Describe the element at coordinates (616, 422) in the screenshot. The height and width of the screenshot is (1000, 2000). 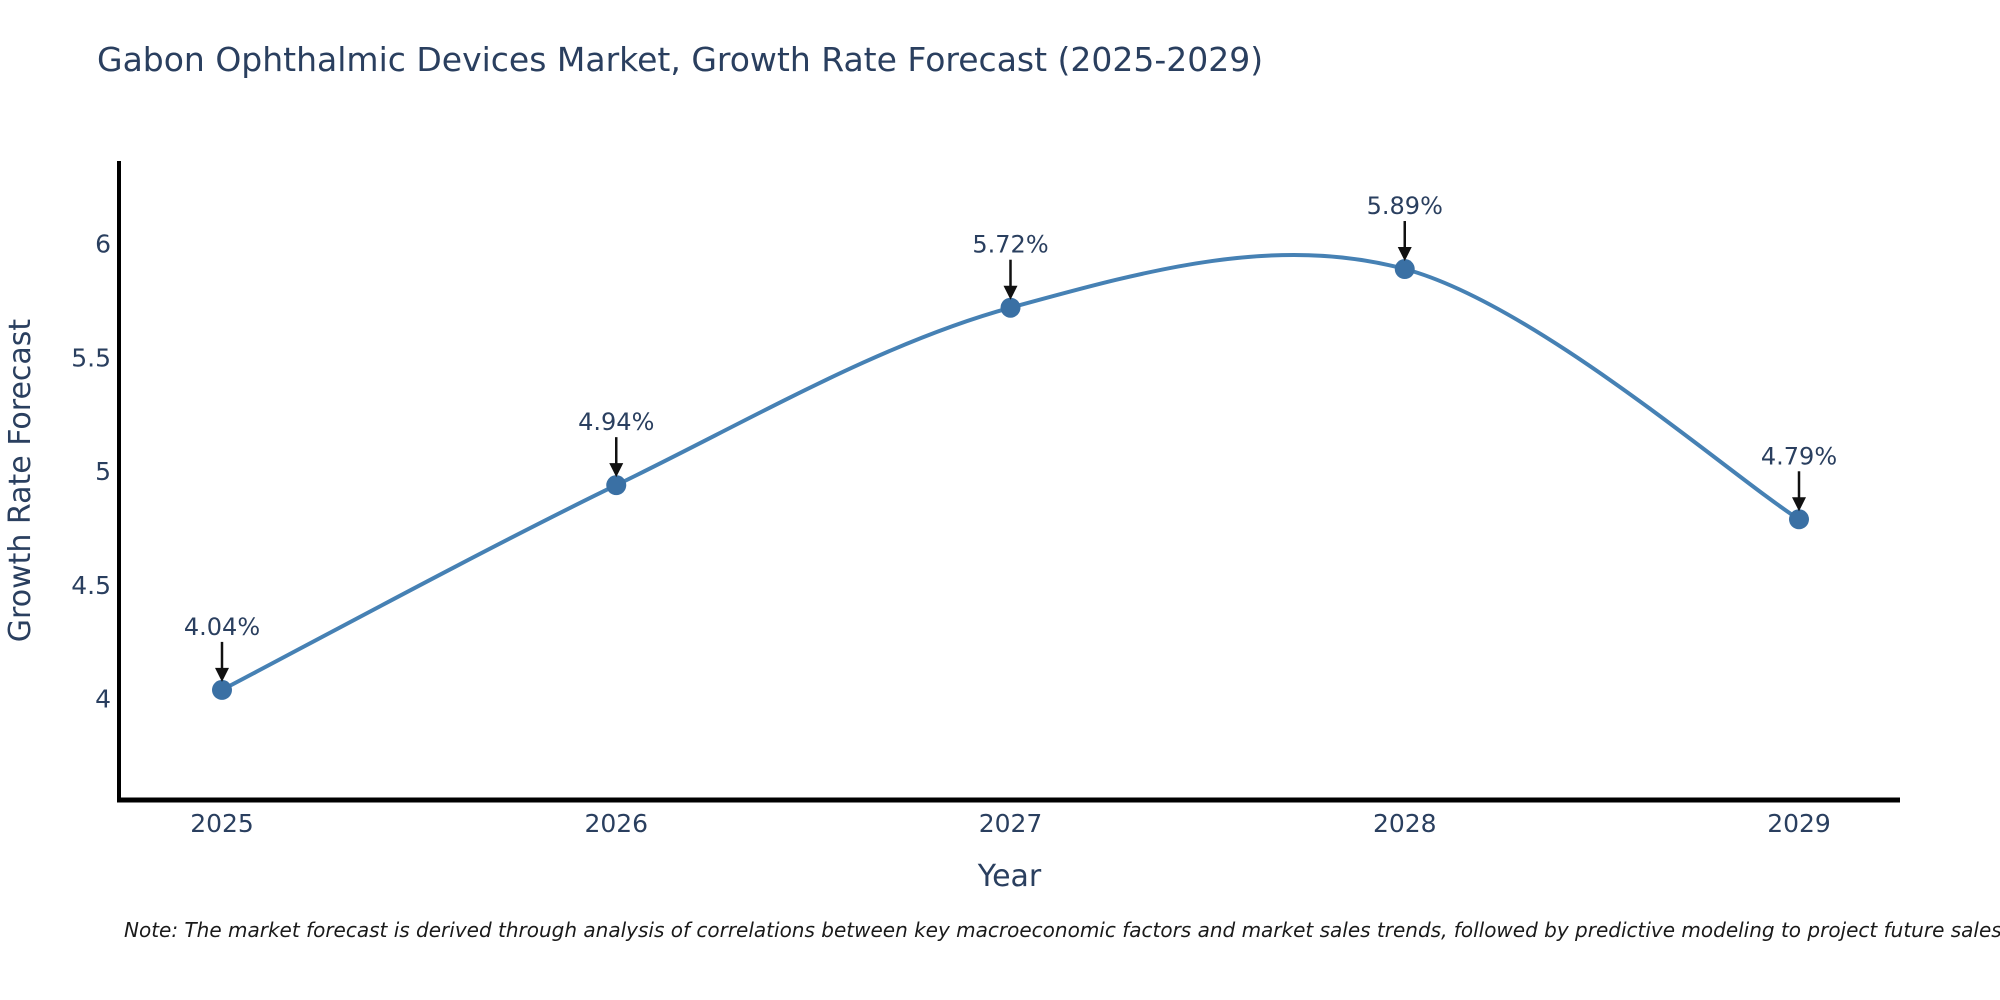
I see `data-point-label: 4.94%` at that location.